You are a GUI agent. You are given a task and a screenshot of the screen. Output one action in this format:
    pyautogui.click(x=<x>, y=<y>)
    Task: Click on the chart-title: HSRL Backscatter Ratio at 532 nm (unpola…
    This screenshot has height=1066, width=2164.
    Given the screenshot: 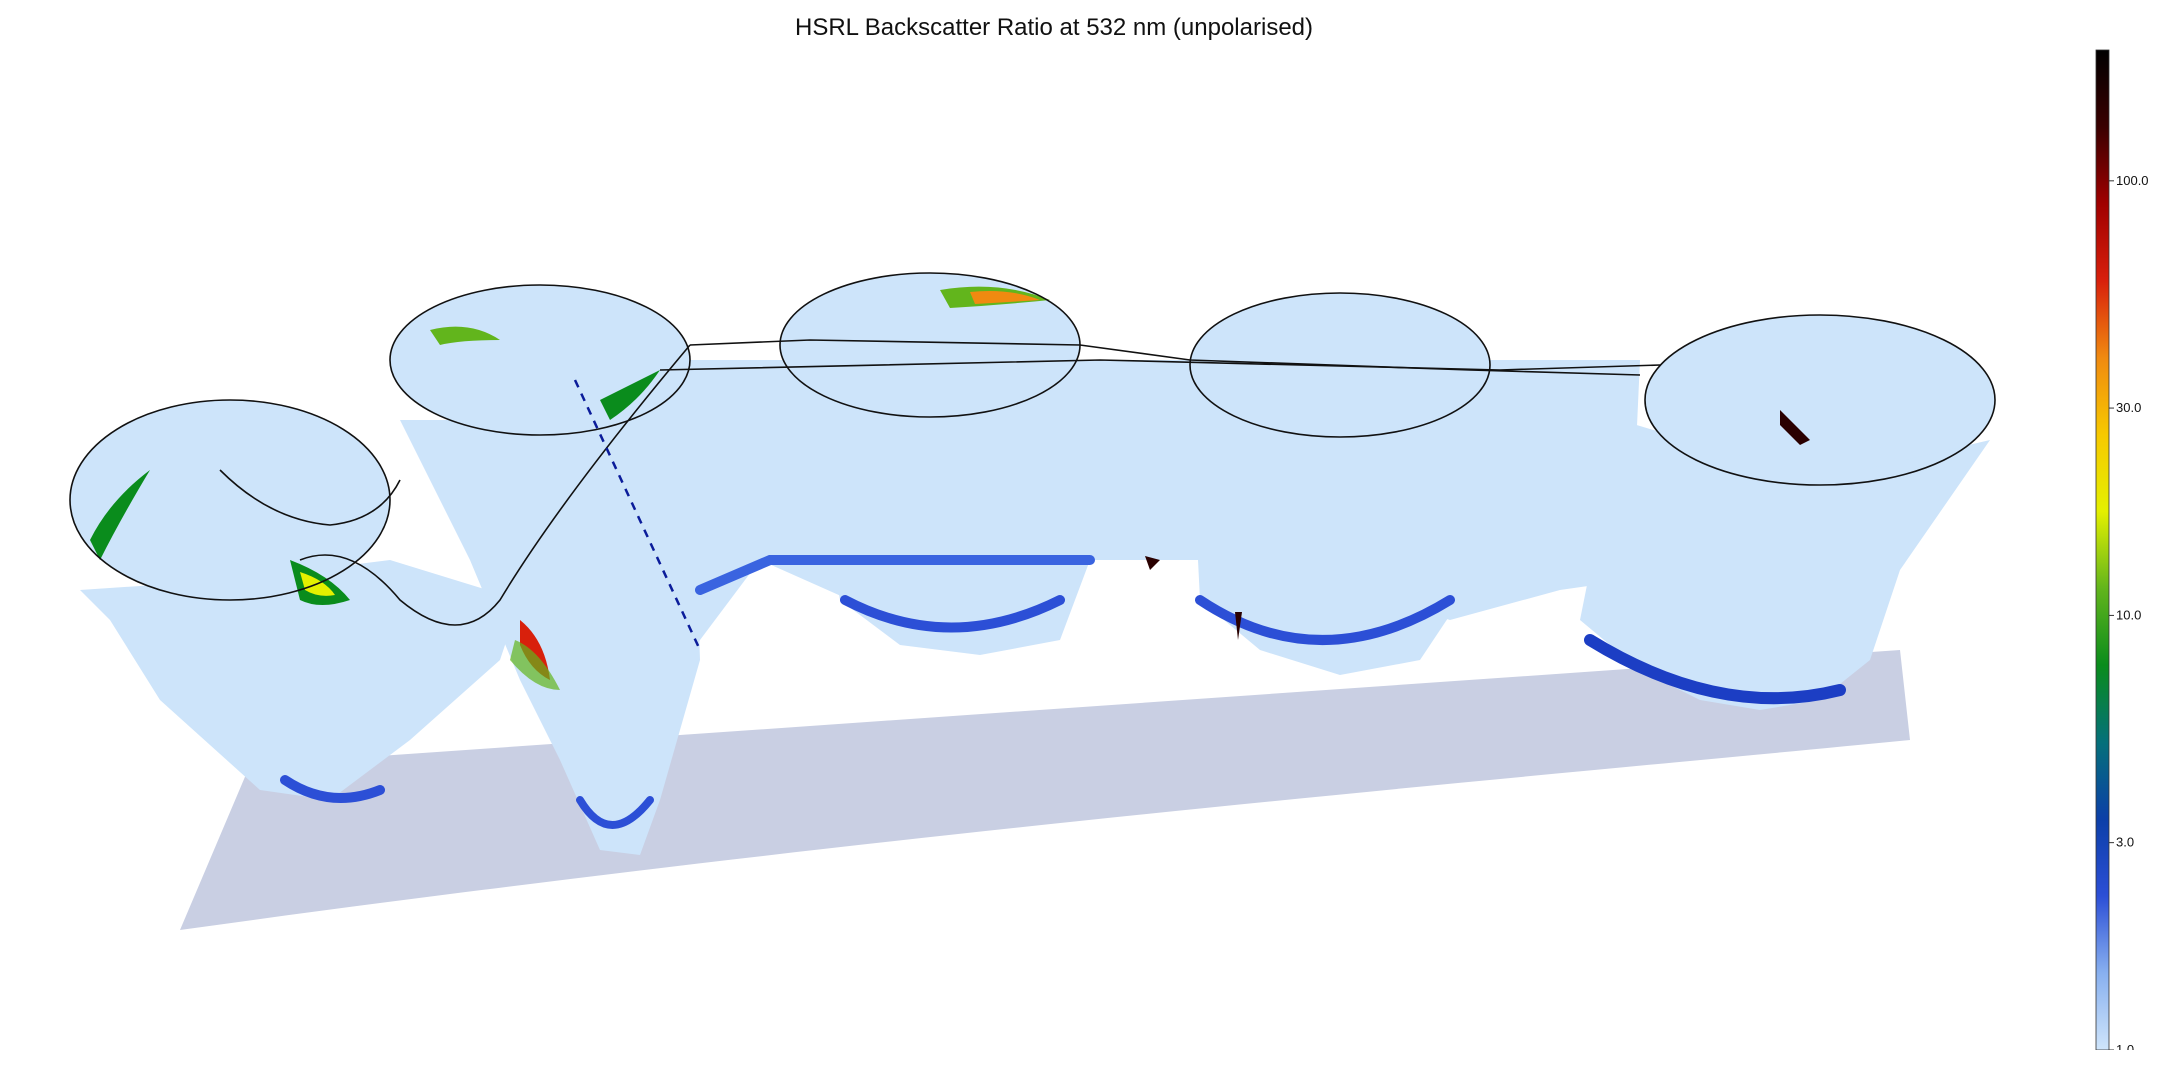 What is the action you would take?
    pyautogui.click(x=1053, y=27)
    